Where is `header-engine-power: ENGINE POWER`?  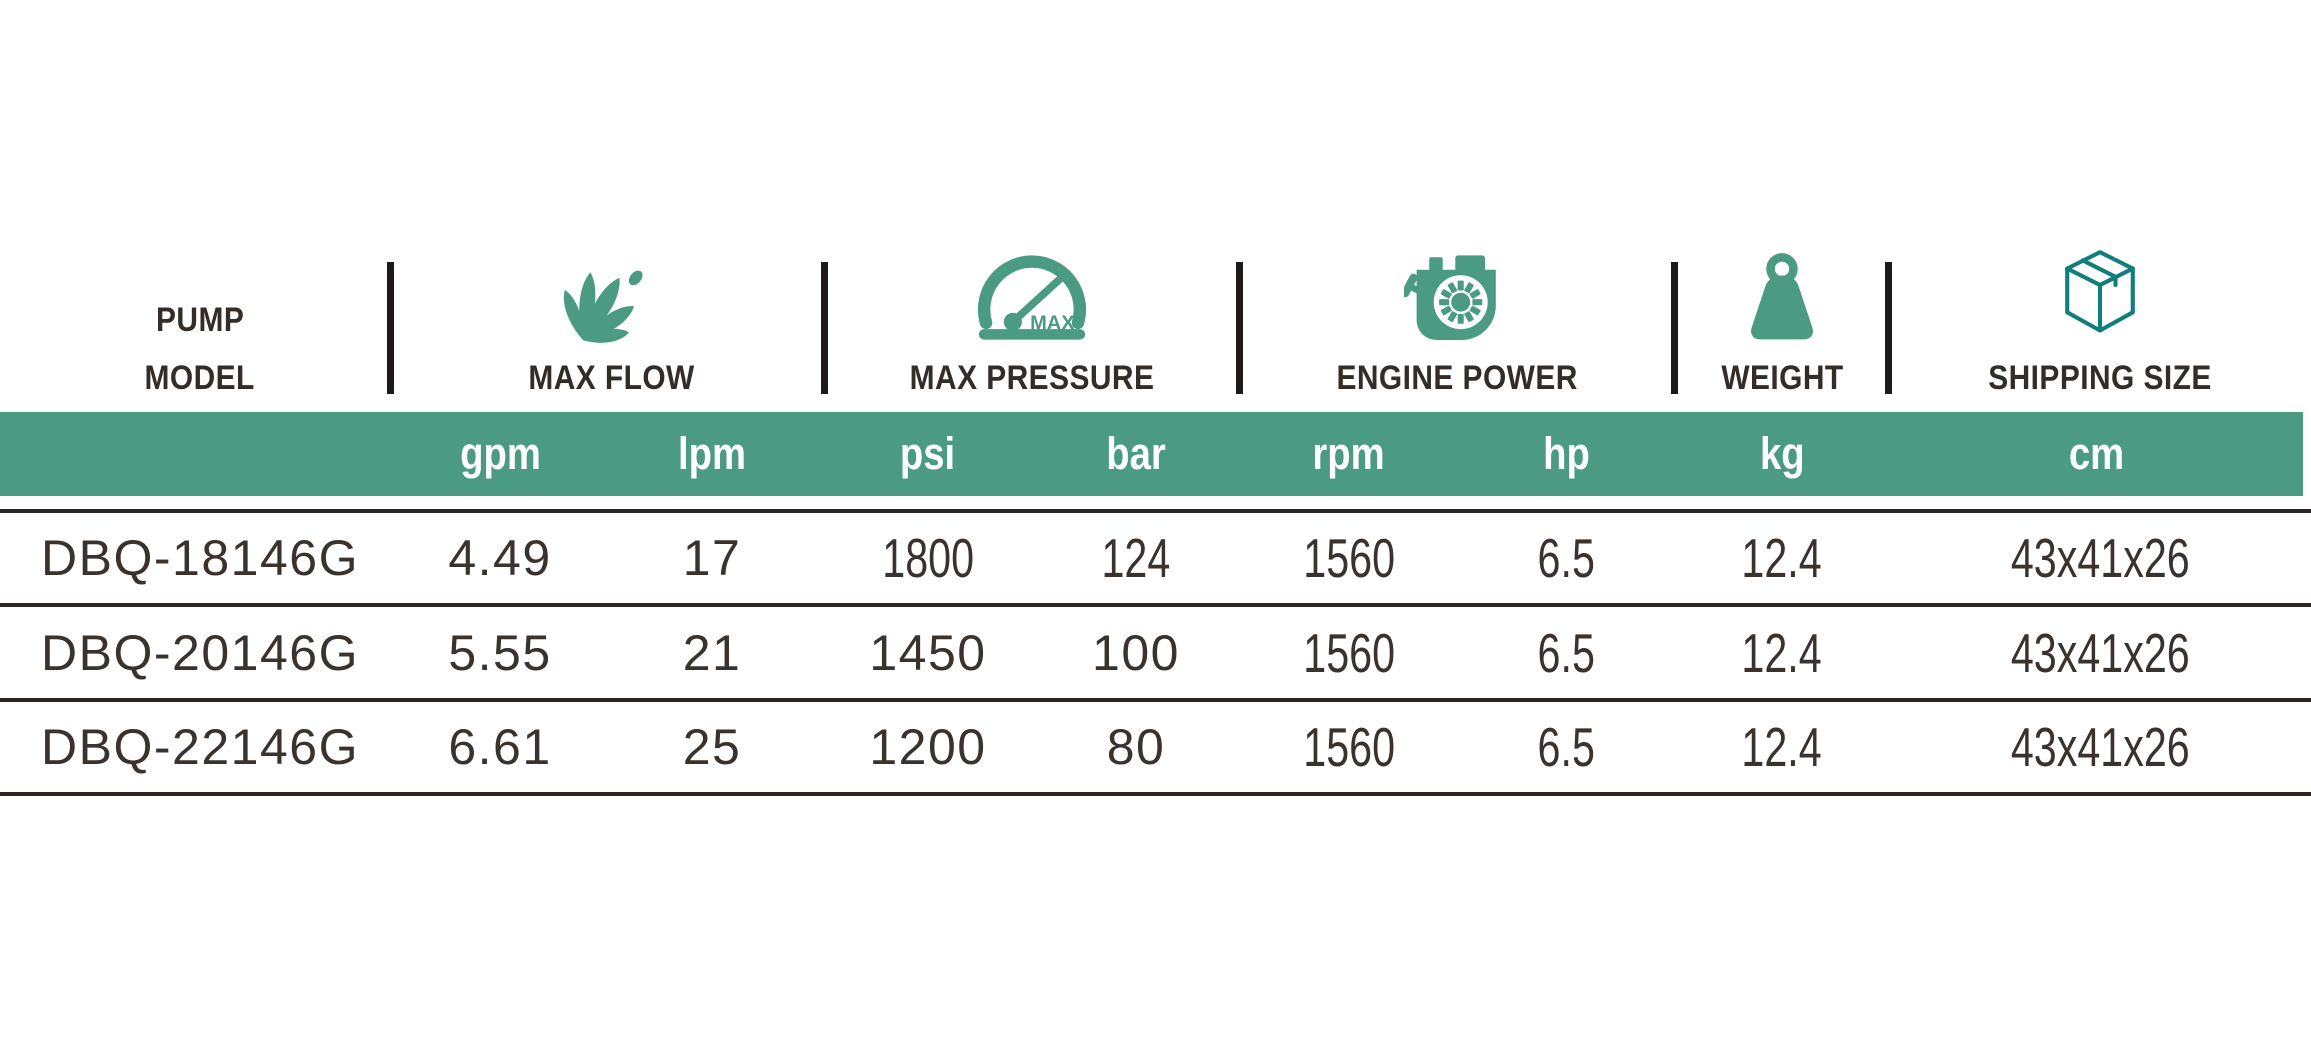 header-engine-power: ENGINE POWER is located at coordinates (1457, 314).